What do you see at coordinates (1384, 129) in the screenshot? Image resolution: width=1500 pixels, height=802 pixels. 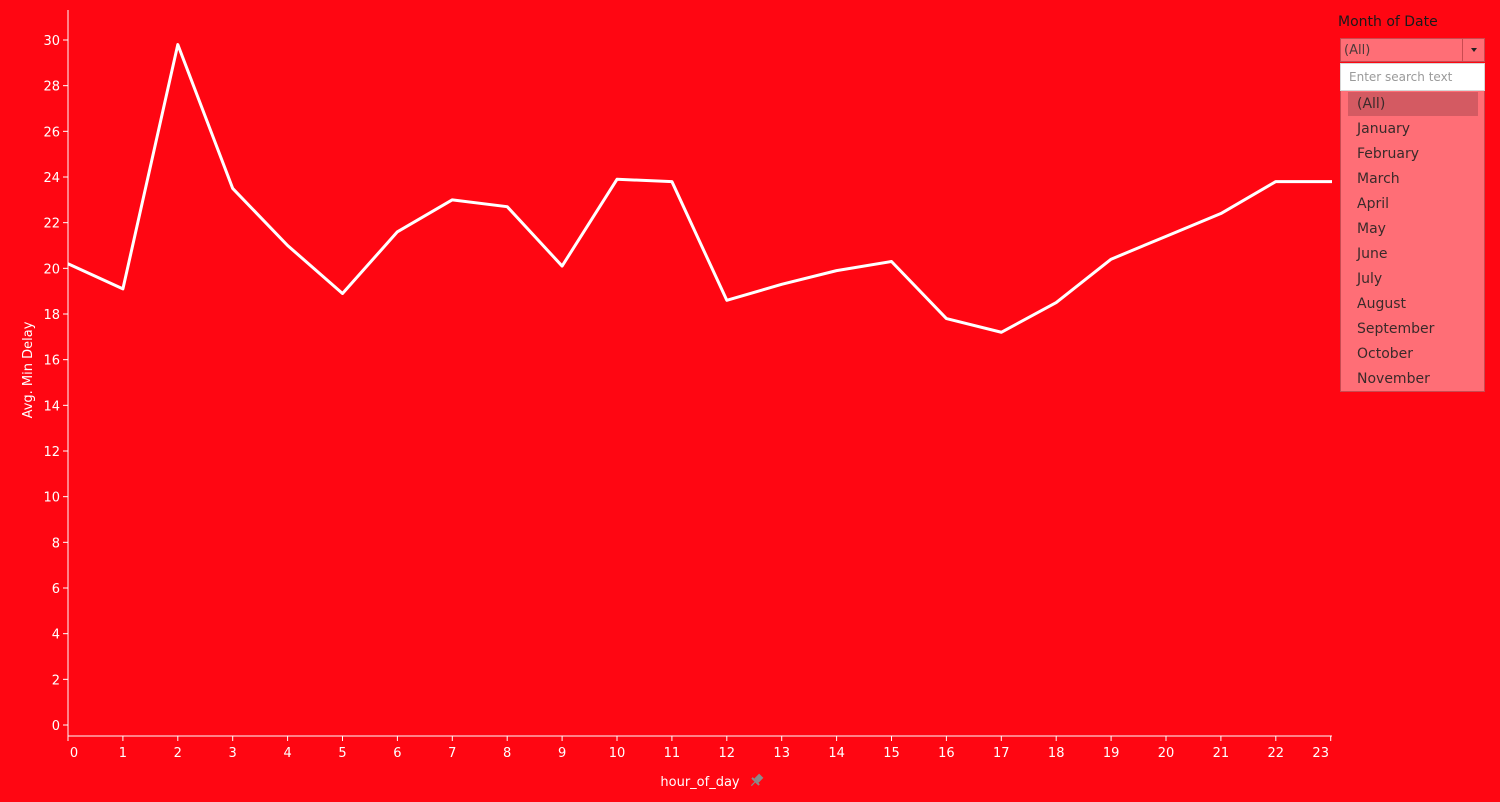 I see `filter-option: January` at bounding box center [1384, 129].